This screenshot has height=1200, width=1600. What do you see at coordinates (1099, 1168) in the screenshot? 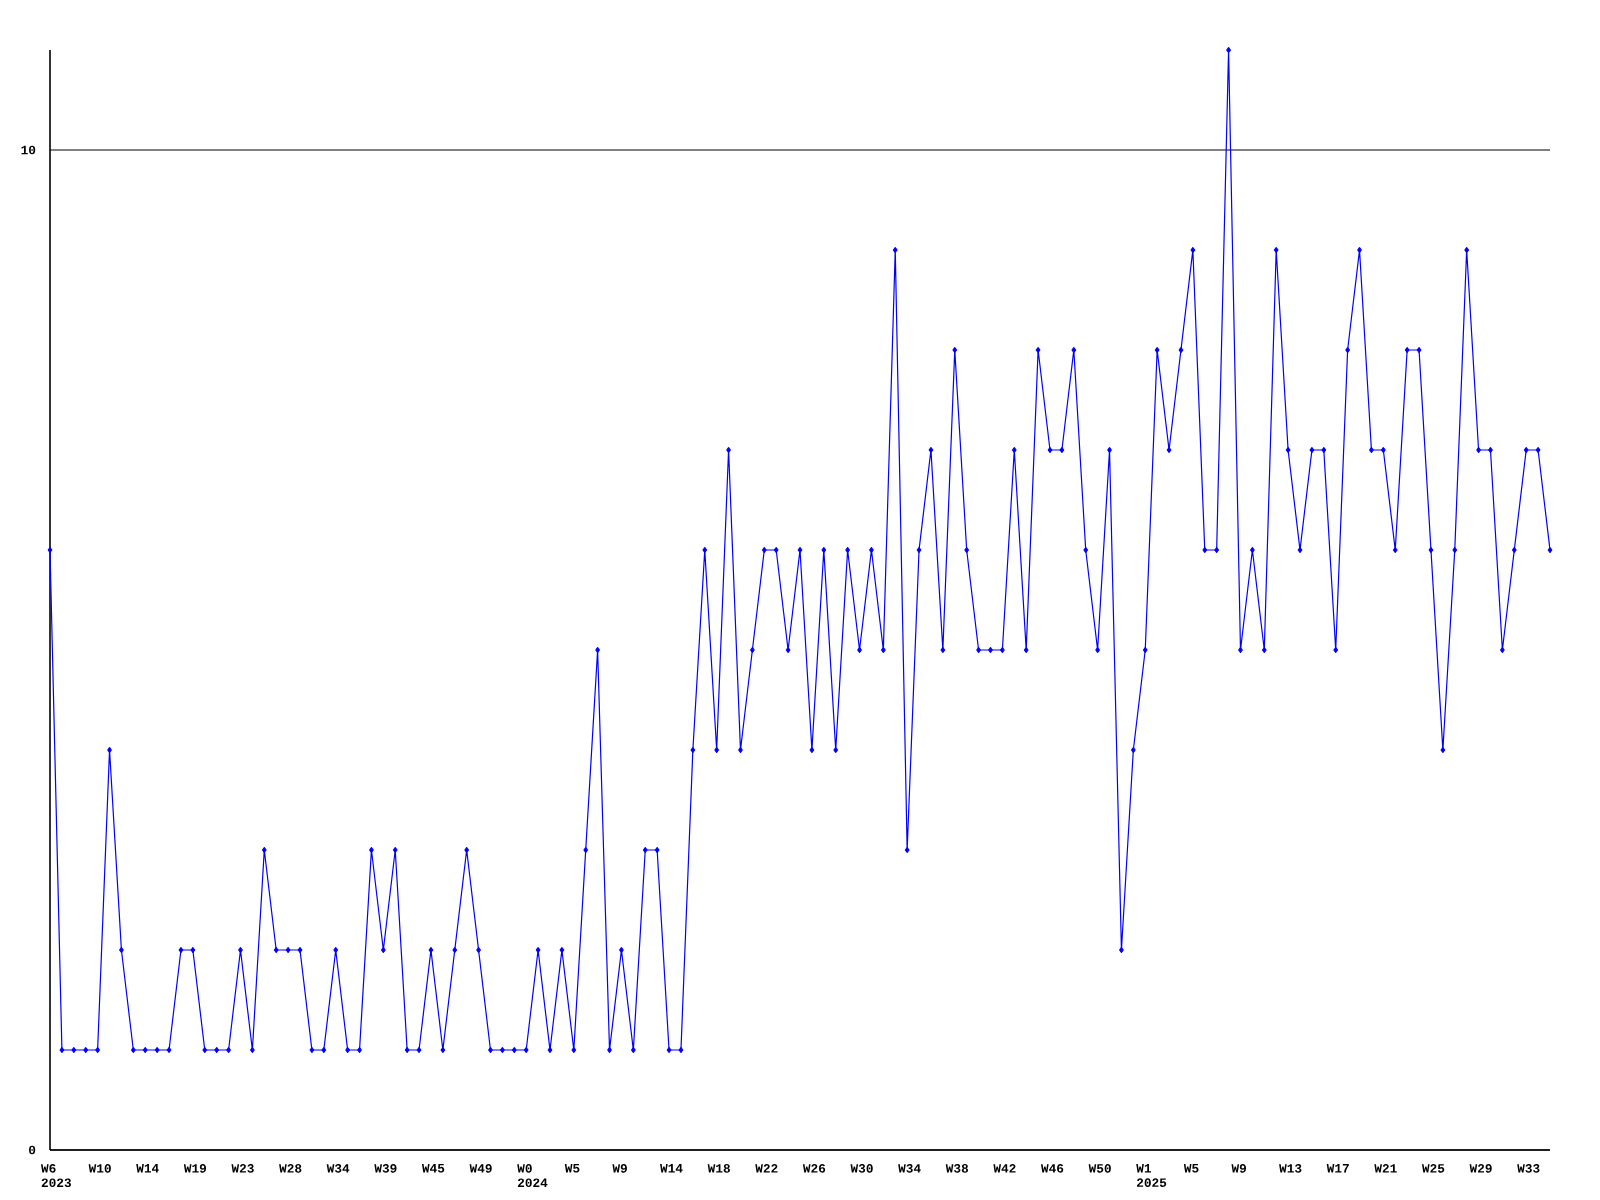
I see `x-tick-label: W50` at bounding box center [1099, 1168].